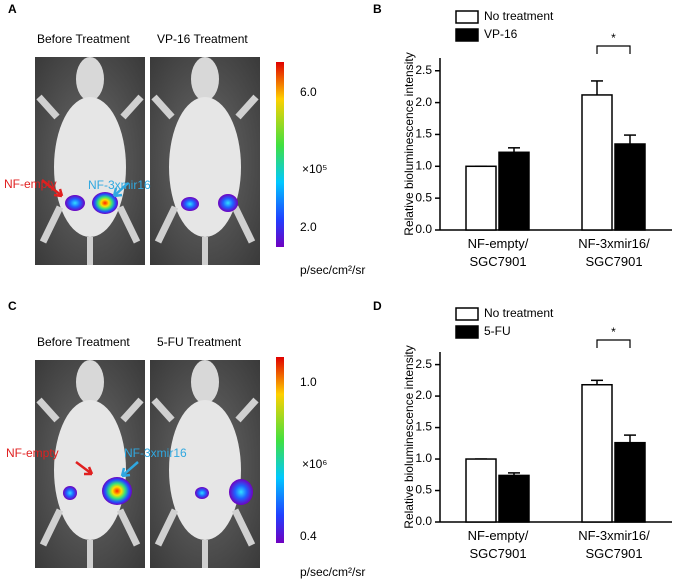 This screenshot has width=682, height=583. I want to click on panel-letter: A, so click(12, 9).